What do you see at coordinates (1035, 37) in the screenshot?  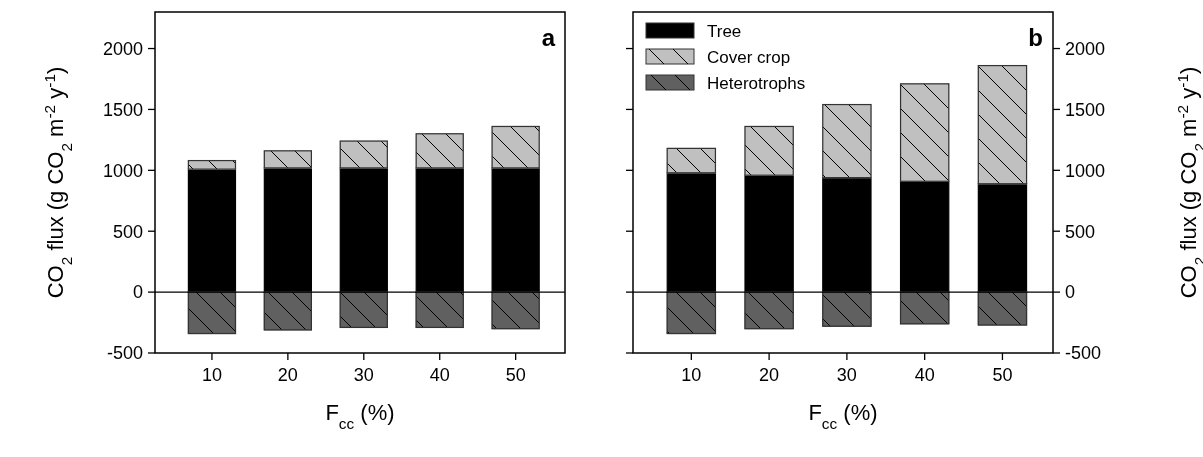 I see `text: b` at bounding box center [1035, 37].